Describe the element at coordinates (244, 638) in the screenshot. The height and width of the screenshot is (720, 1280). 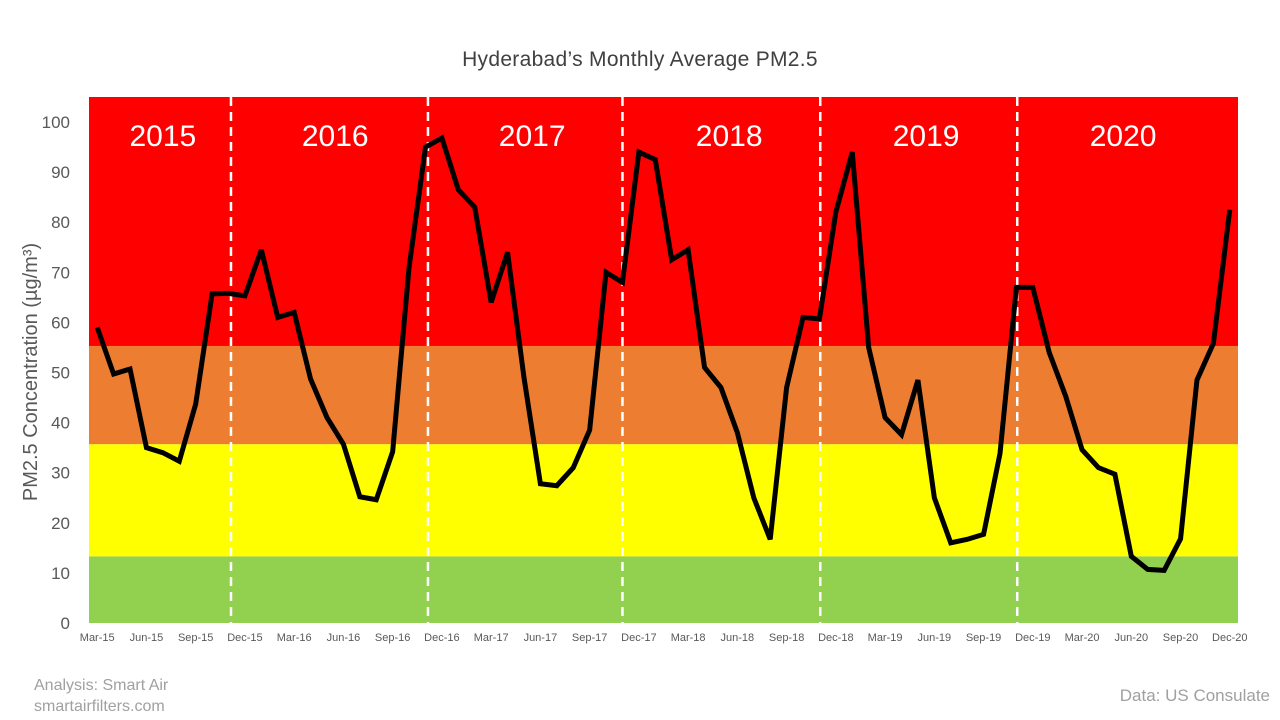
I see `x-tick-Dec-15: Dec-15` at that location.